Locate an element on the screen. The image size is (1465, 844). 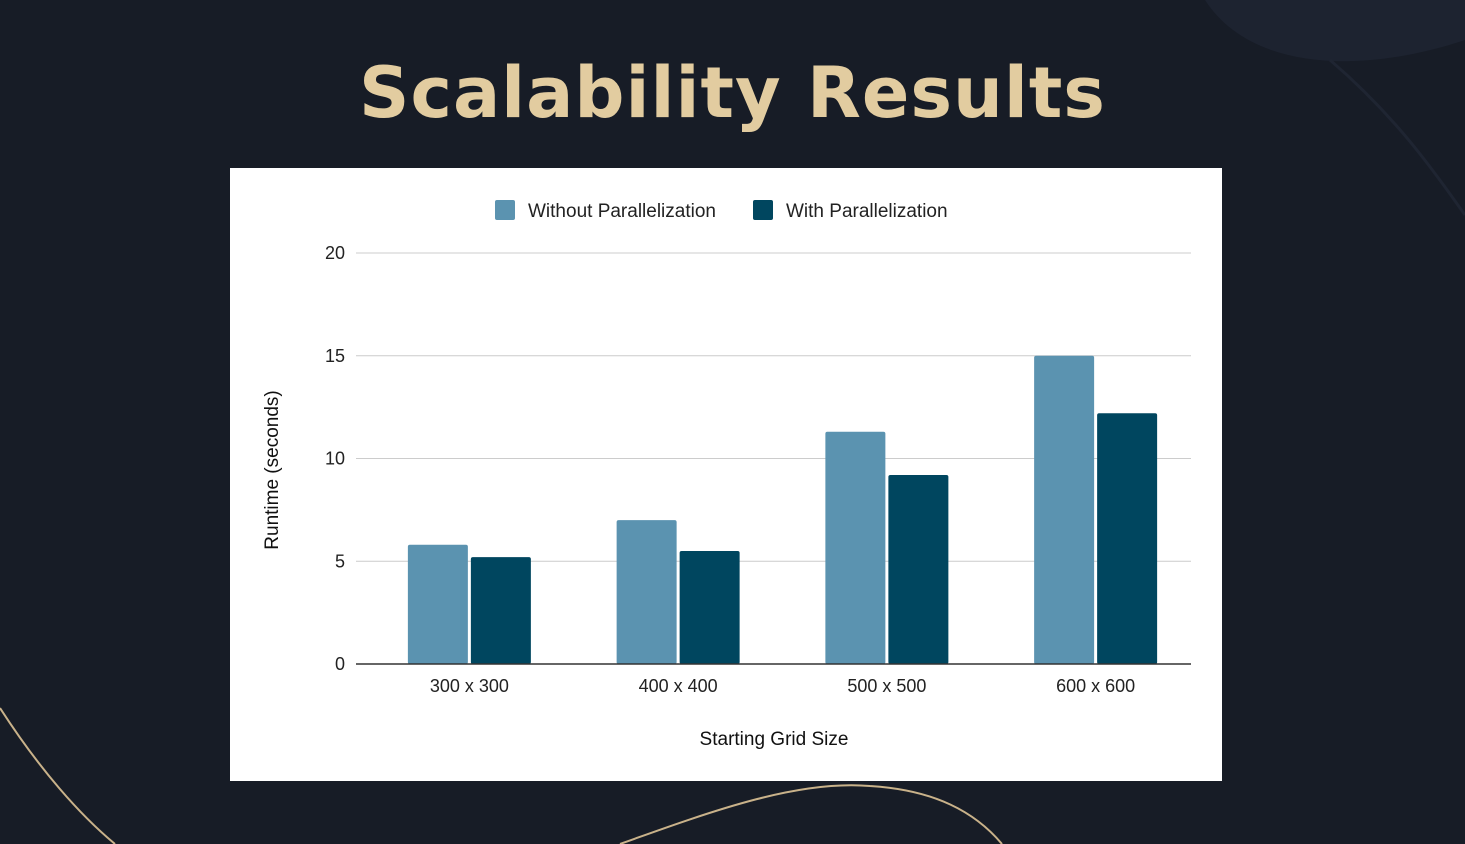
y-tick-label: 5 is located at coordinates (340, 561).